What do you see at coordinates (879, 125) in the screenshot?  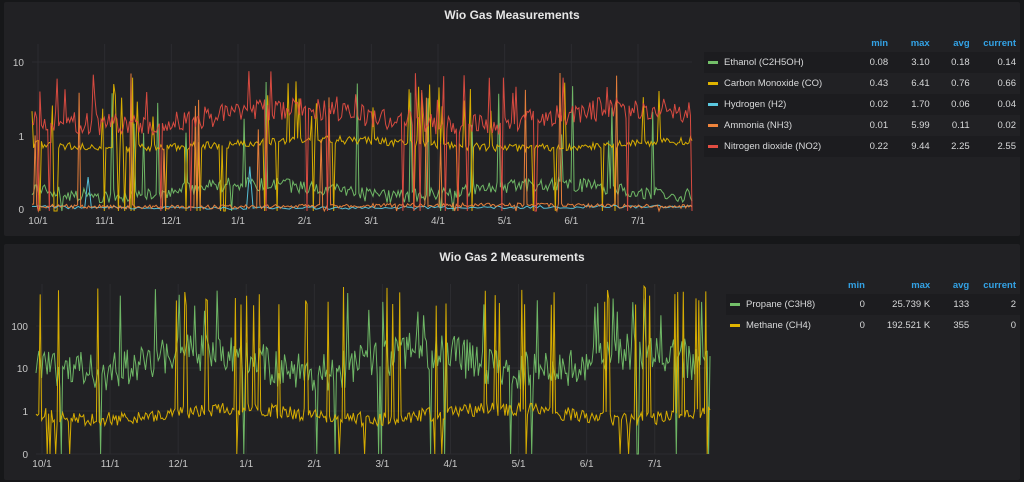 I see `legend-value-min: 0.01` at bounding box center [879, 125].